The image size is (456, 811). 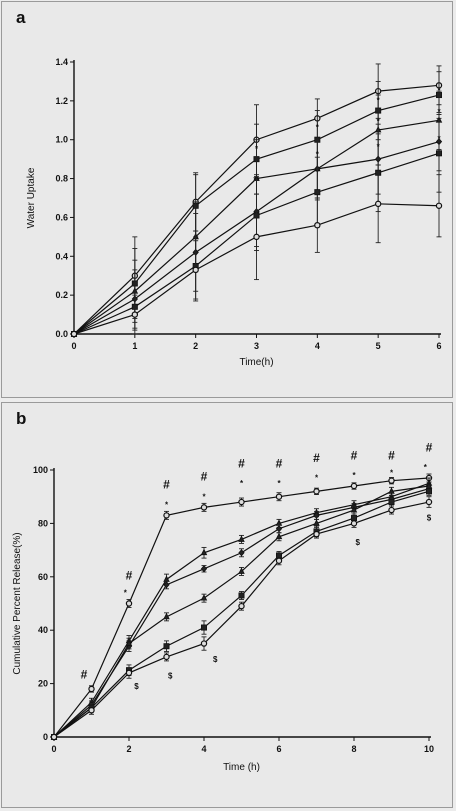 What do you see at coordinates (61, 140) in the screenshot?
I see `y-tick-label: 1.0` at bounding box center [61, 140].